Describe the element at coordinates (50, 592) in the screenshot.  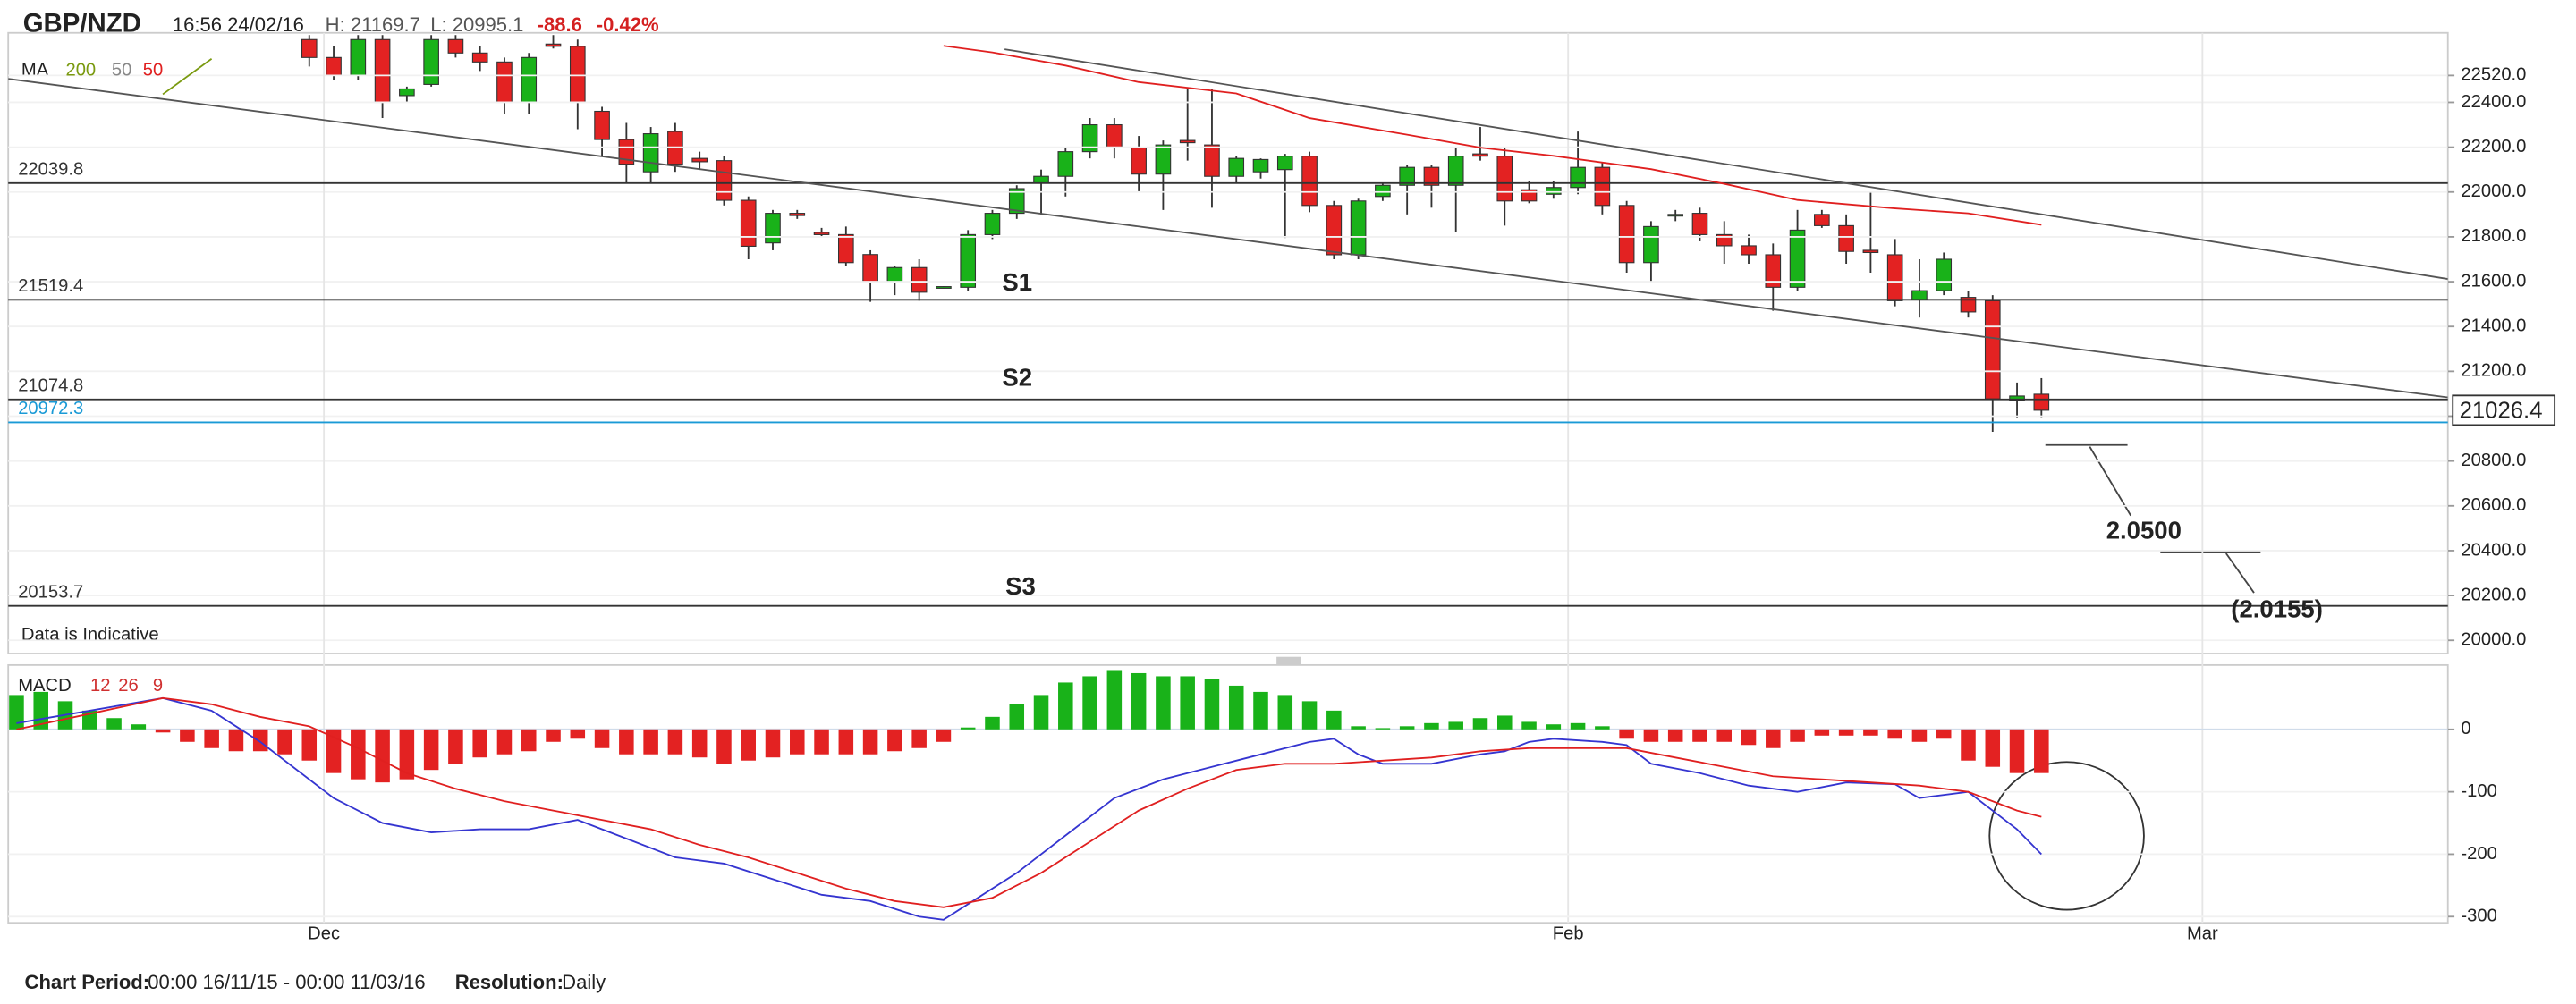
I see `level-label: 20153.7` at that location.